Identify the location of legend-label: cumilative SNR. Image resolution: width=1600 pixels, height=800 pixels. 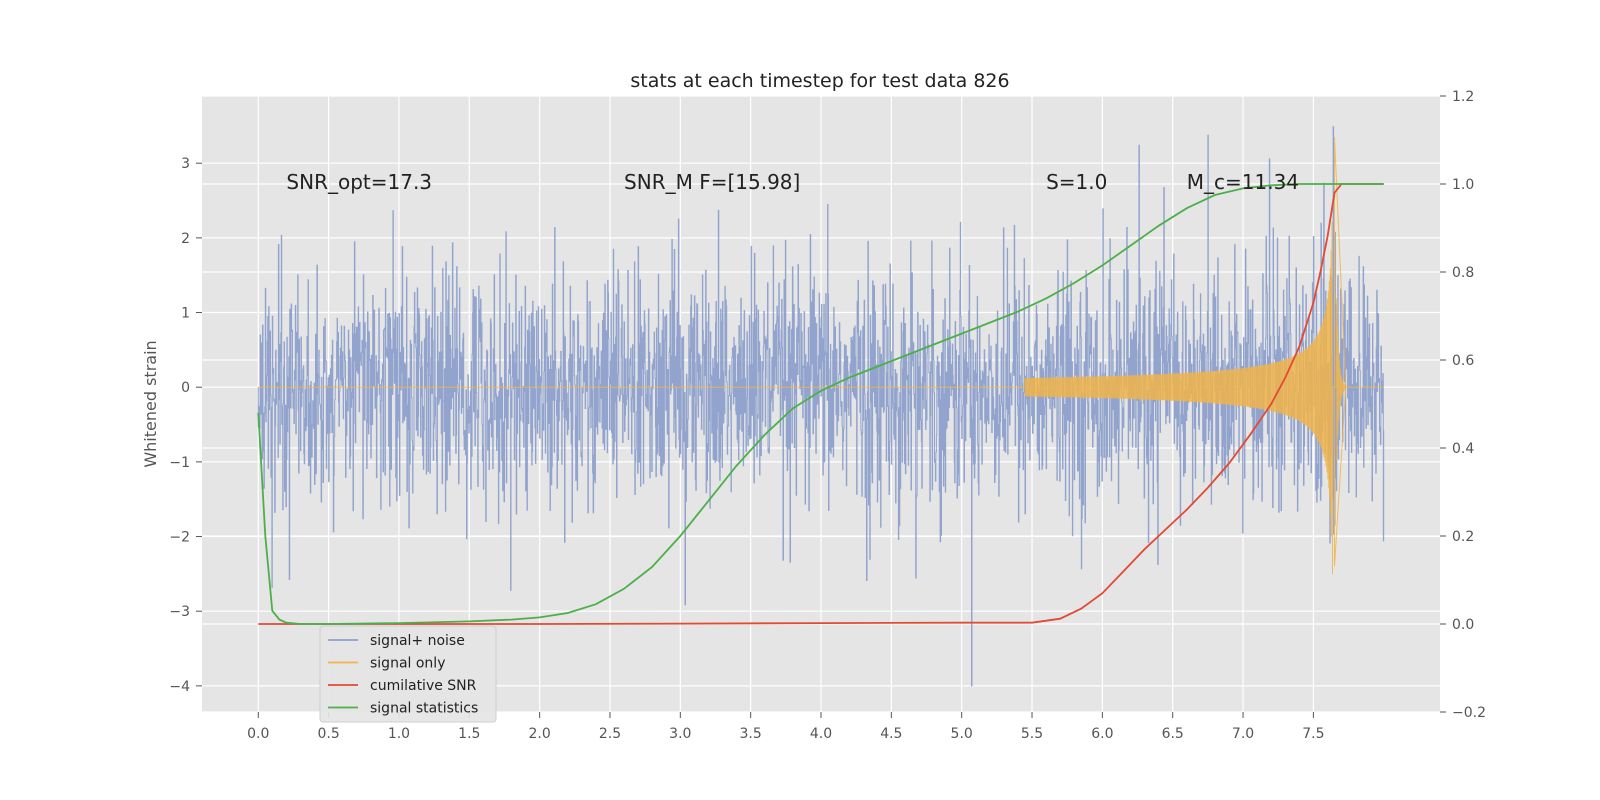
(423, 686).